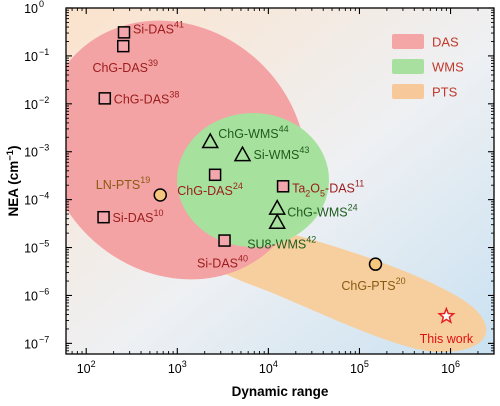 The image size is (500, 406). Describe the element at coordinates (210, 189) in the screenshot. I see `point-chg-das-24-label: ChG-DAS24` at that location.